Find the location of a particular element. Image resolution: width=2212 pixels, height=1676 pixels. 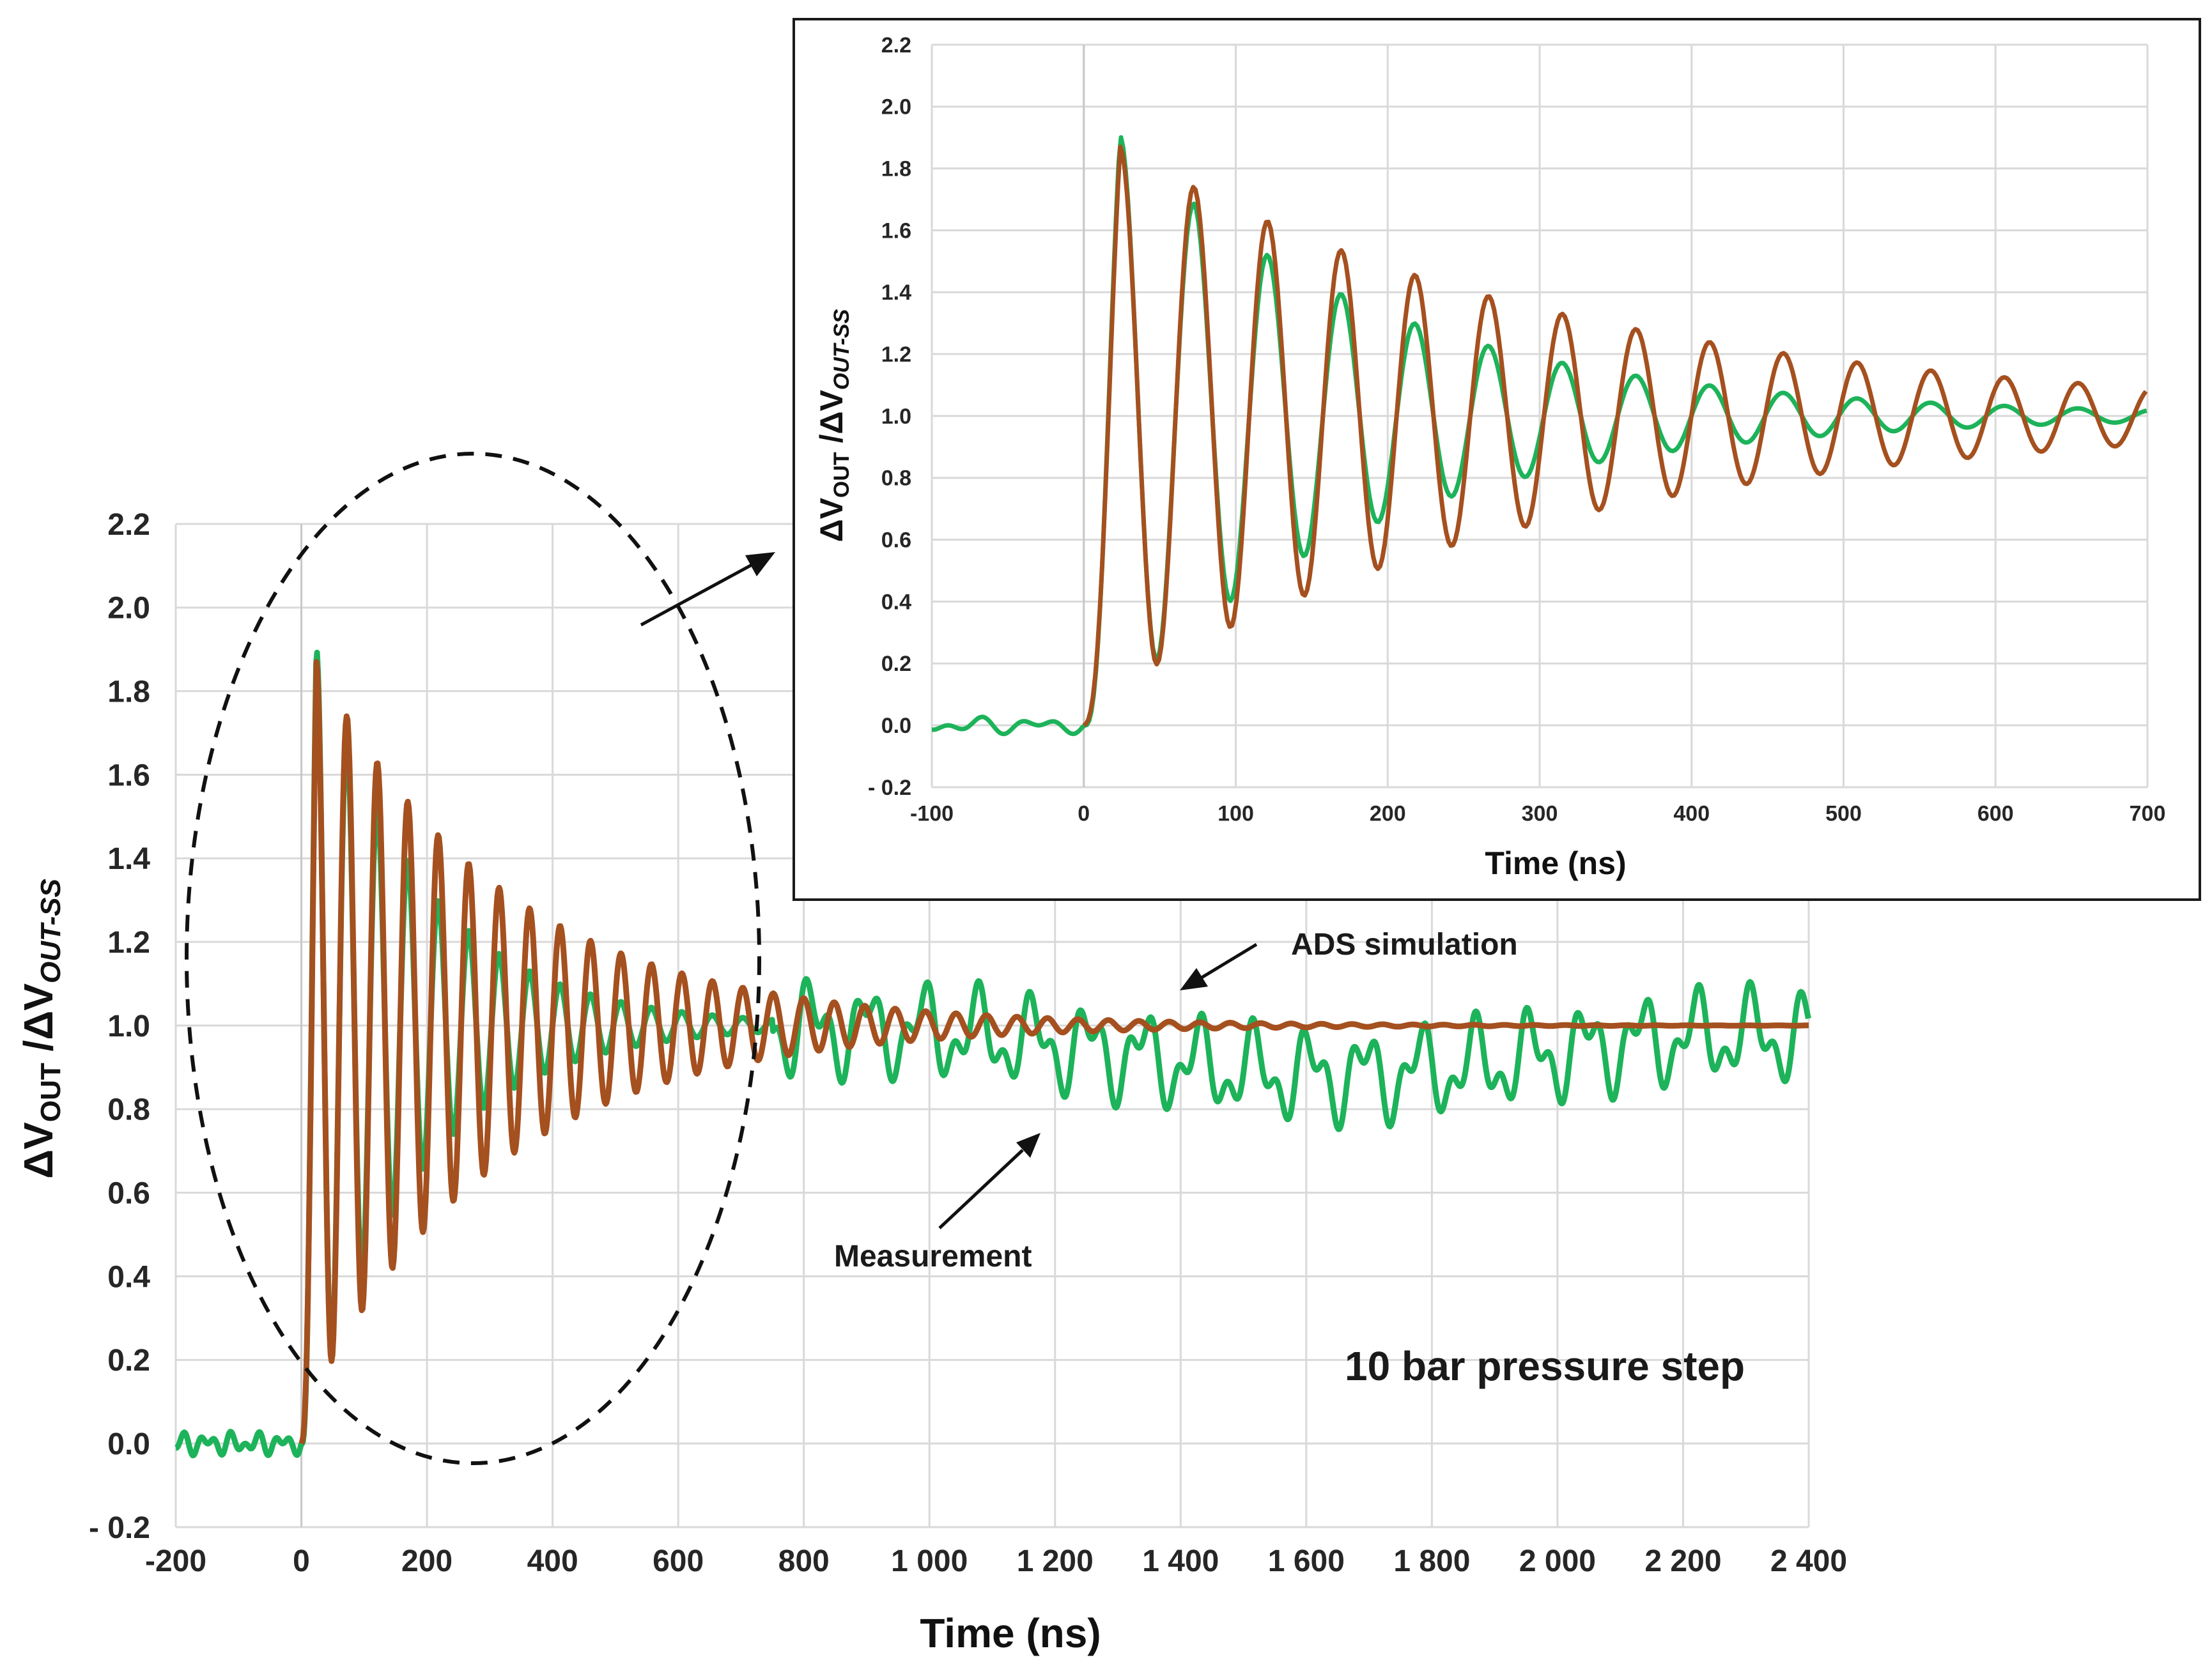

inset-y-title-part: ΔV is located at coordinates (831, 519).